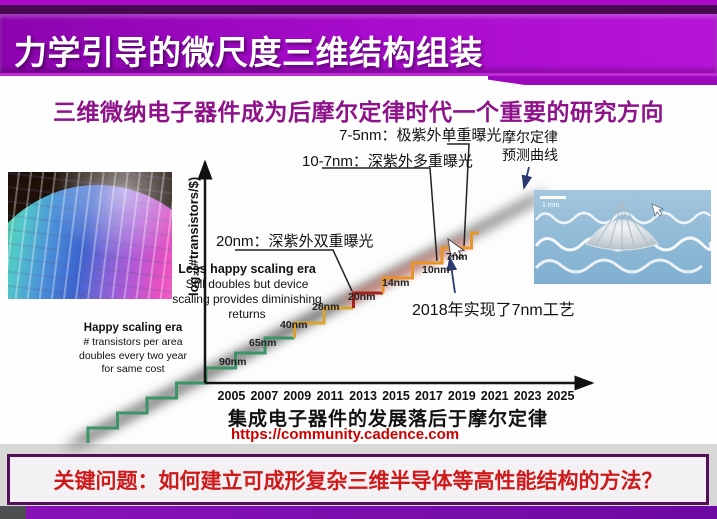  Describe the element at coordinates (326, 307) in the screenshot. I see `node-label: 28nm` at that location.